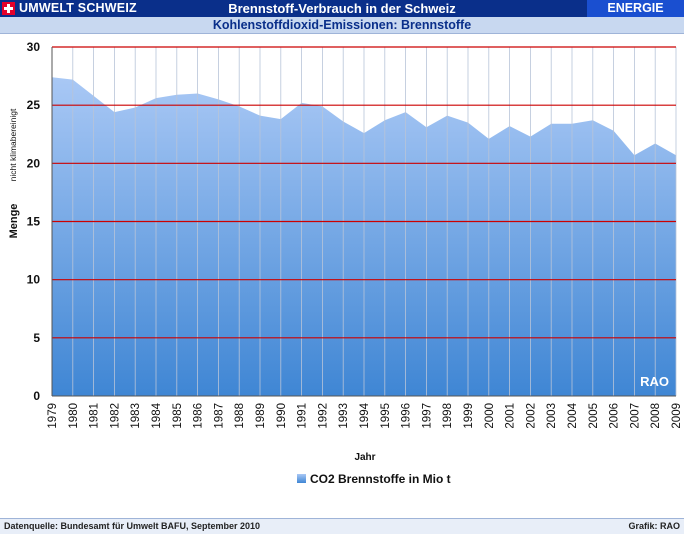 This screenshot has width=684, height=534. What do you see at coordinates (364, 457) in the screenshot?
I see `x-axis-label: Jahr` at bounding box center [364, 457].